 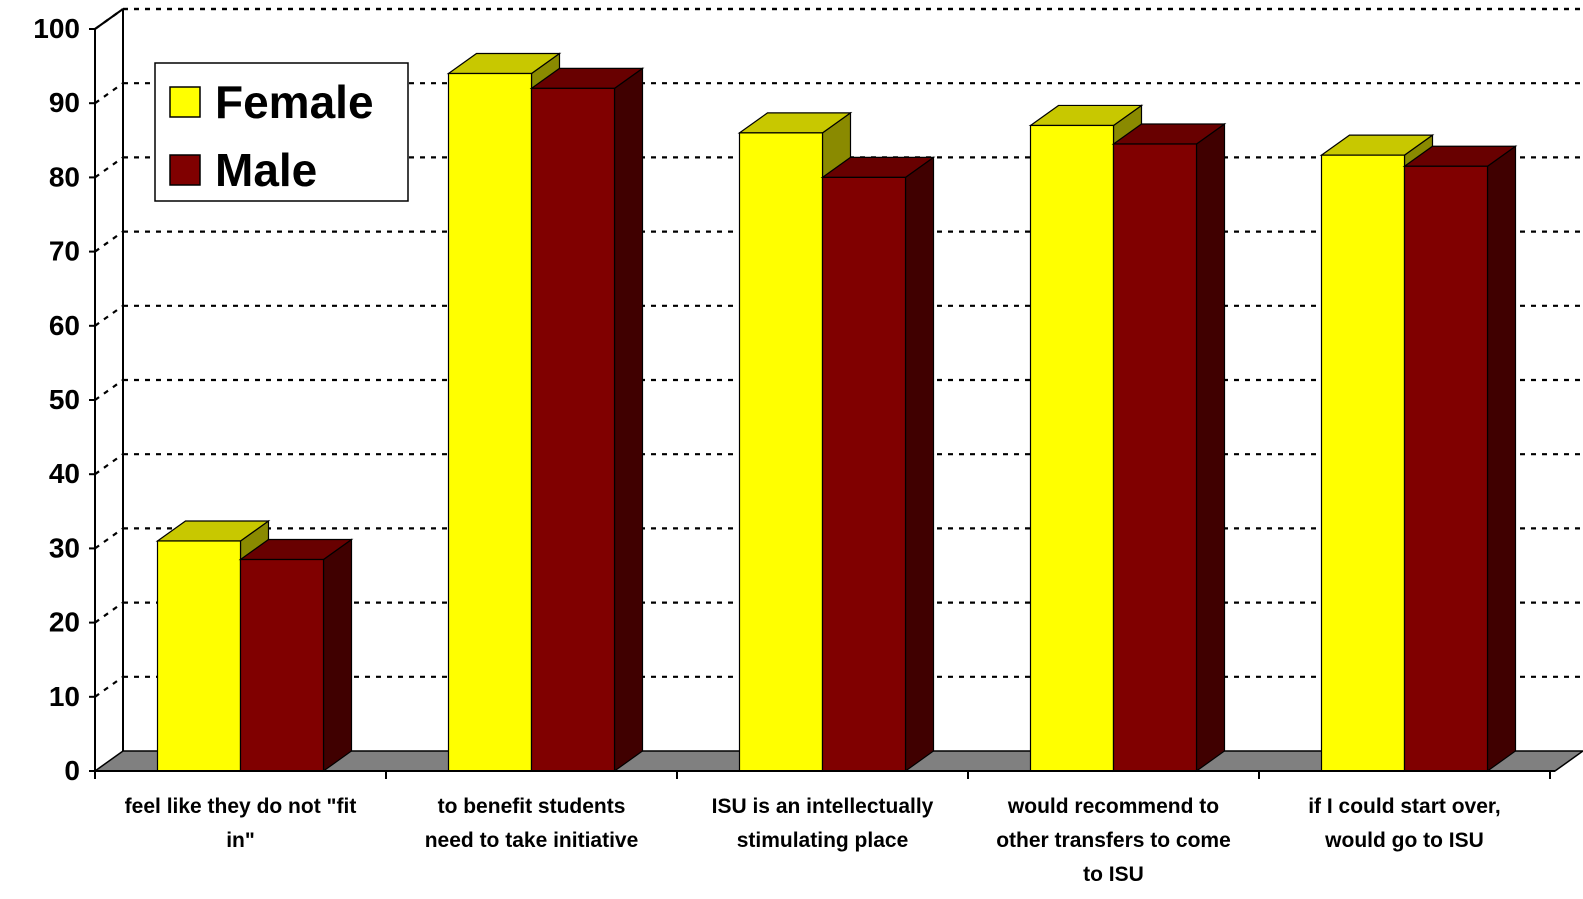 I want to click on y-tick-label: 90, so click(x=64, y=102).